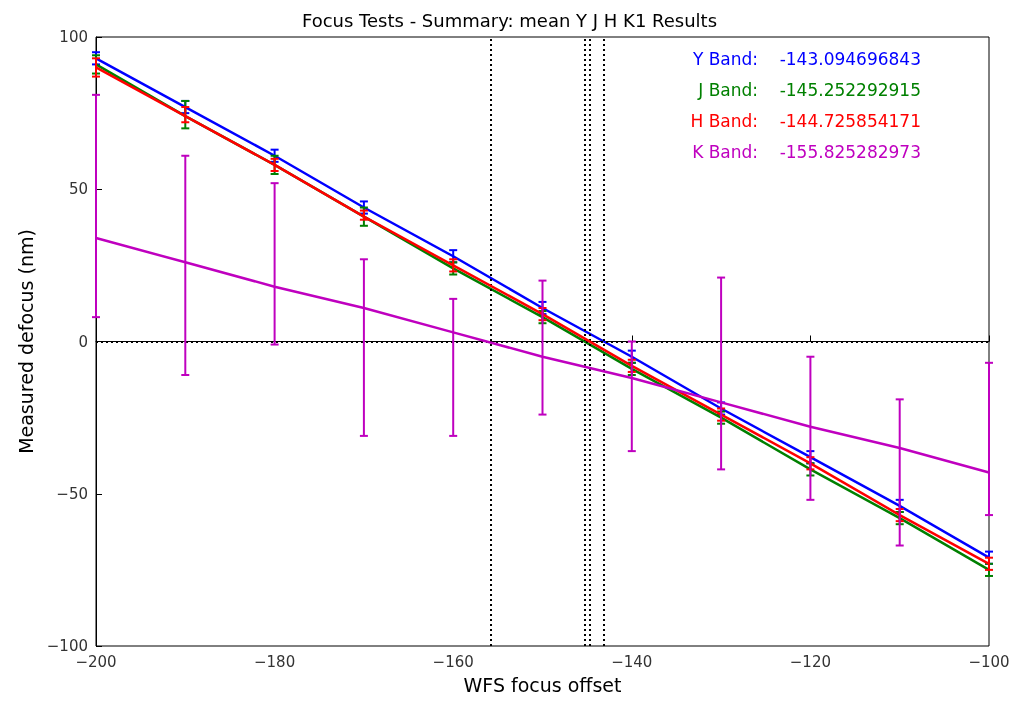 The height and width of the screenshot is (706, 1019). What do you see at coordinates (453, 661) in the screenshot?
I see `x-tick-label: −160` at bounding box center [453, 661].